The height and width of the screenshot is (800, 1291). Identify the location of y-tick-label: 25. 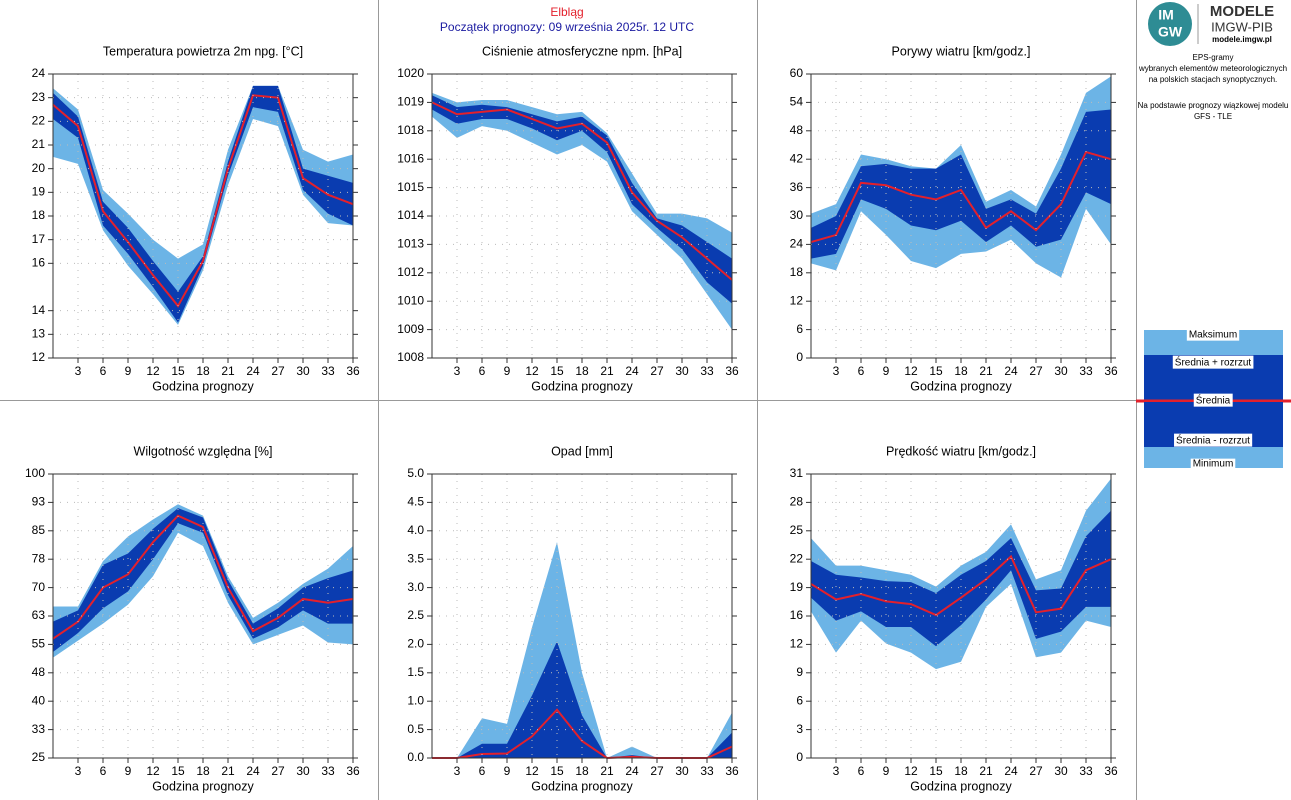
(39, 757).